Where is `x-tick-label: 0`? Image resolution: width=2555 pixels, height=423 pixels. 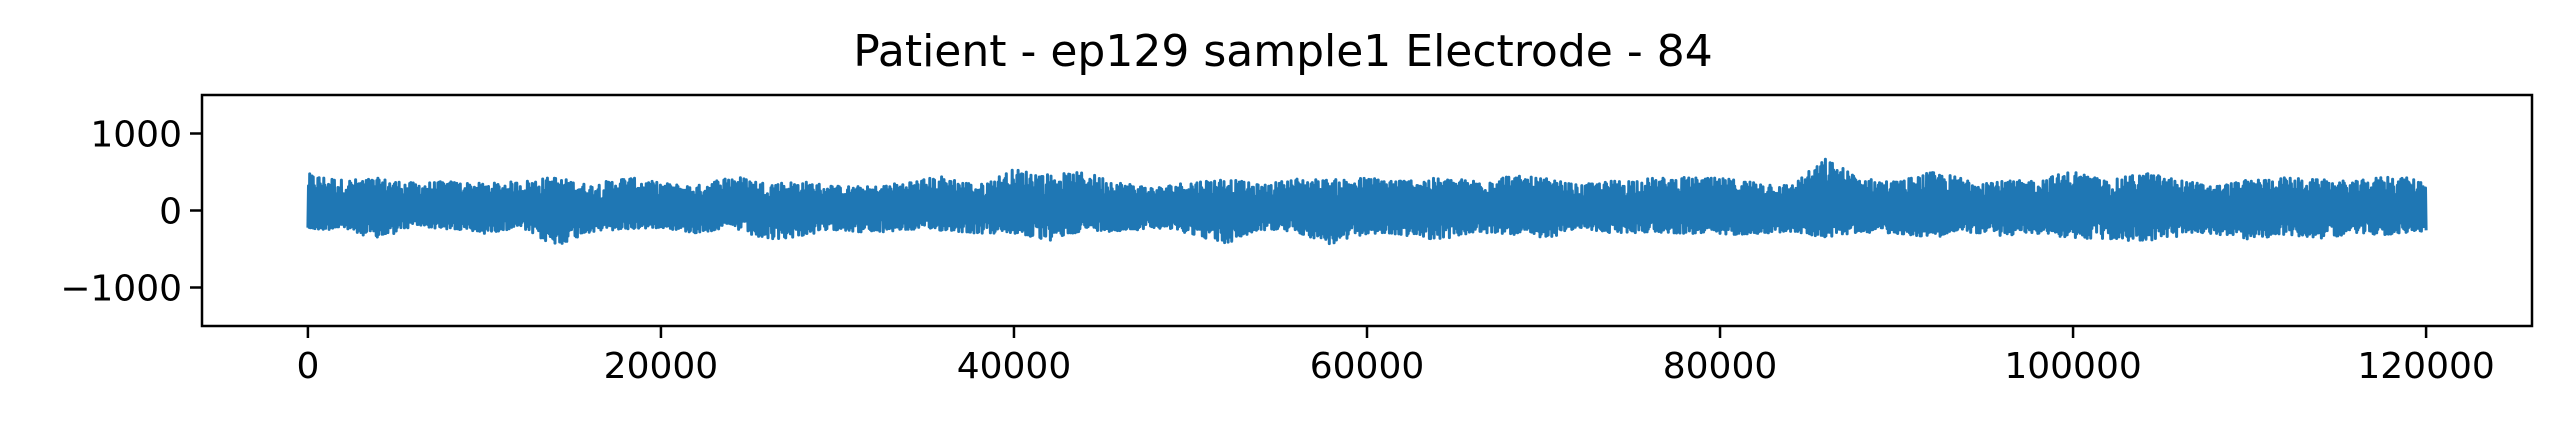
x-tick-label: 0 is located at coordinates (307, 366).